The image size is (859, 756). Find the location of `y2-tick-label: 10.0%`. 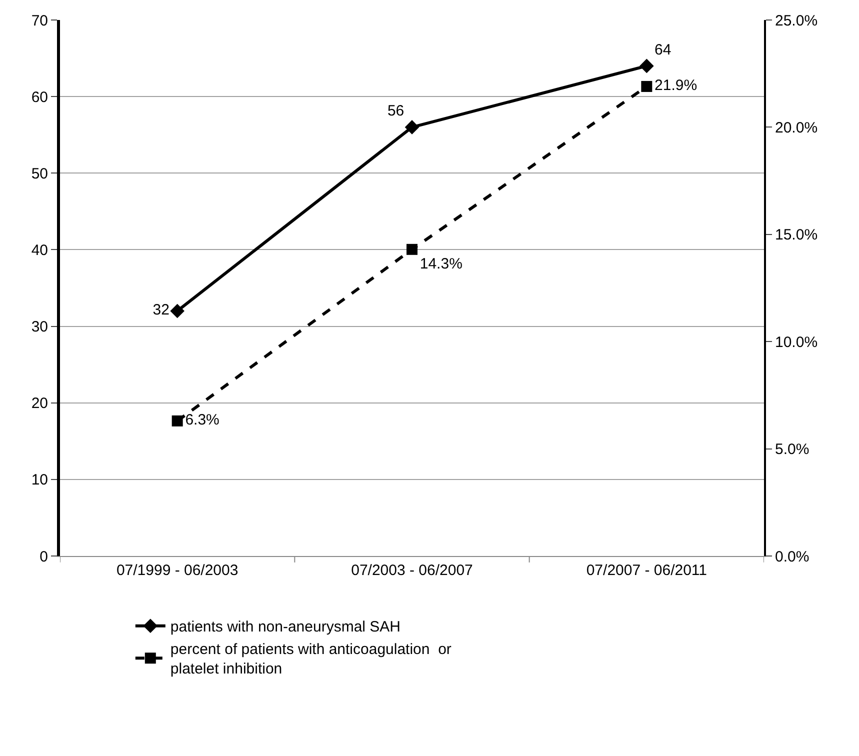

y2-tick-label: 10.0% is located at coordinates (796, 342).